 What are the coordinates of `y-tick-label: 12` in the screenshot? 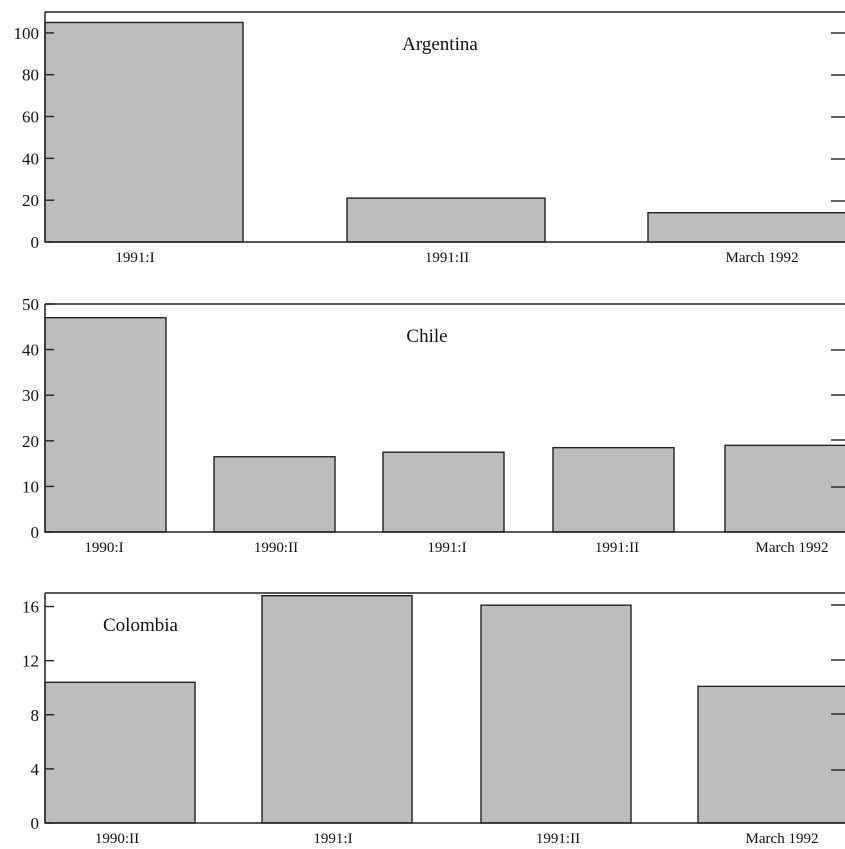 It's located at (30, 661).